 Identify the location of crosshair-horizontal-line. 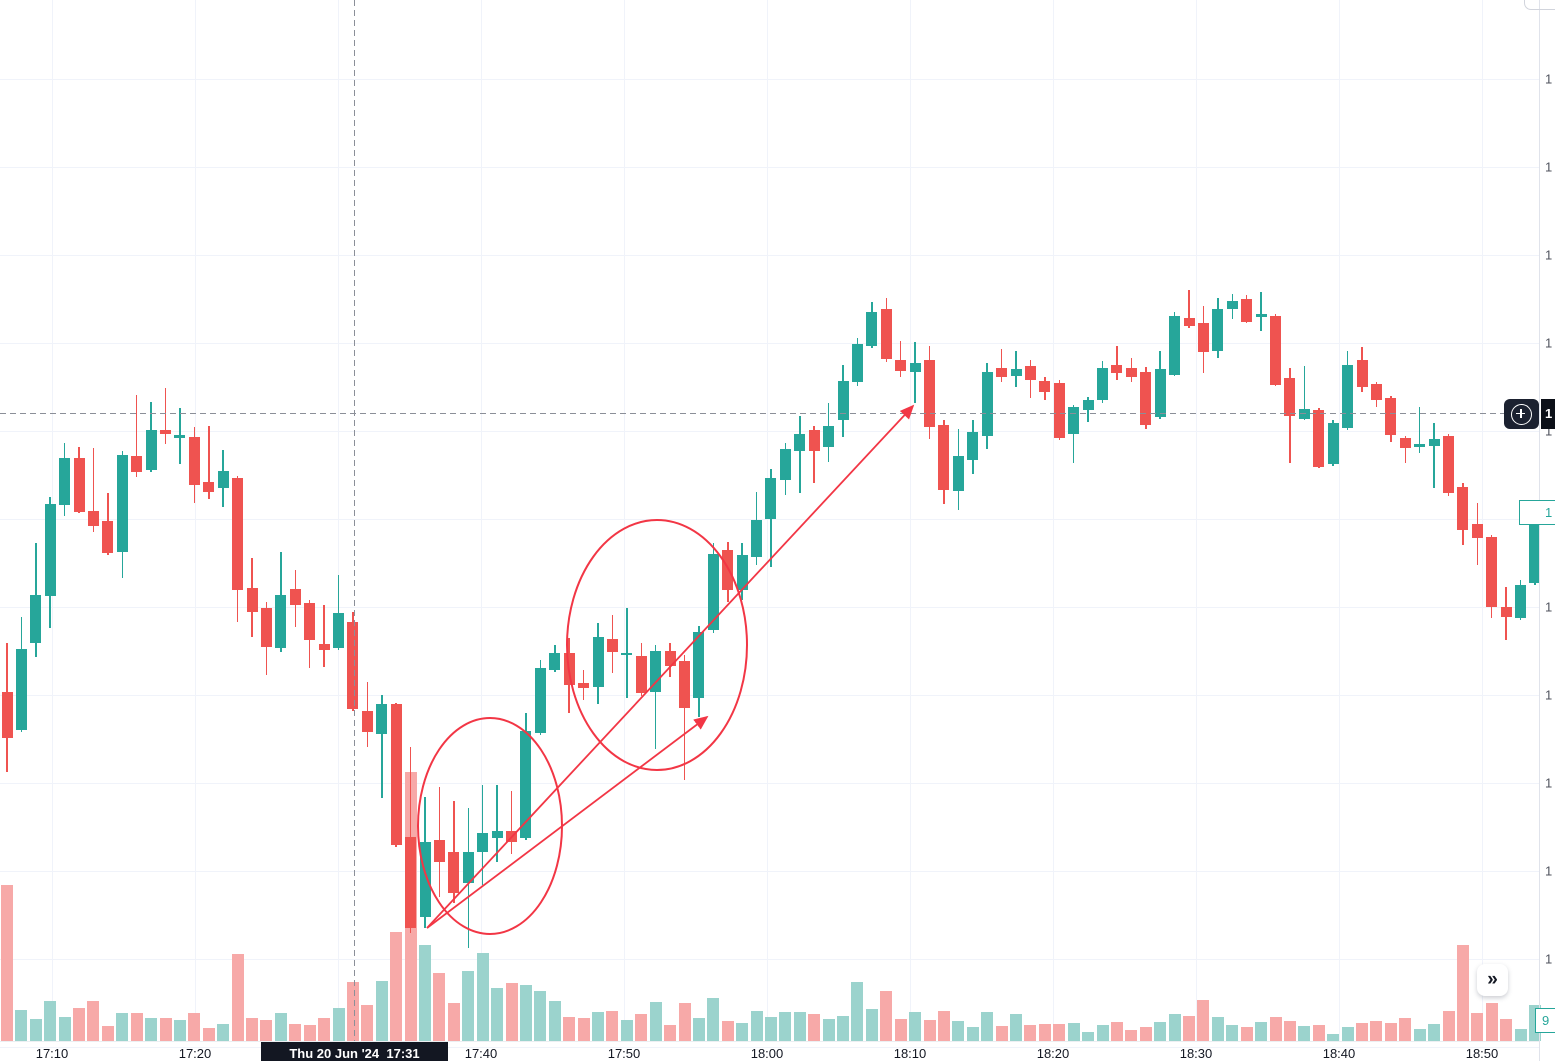
(769, 413).